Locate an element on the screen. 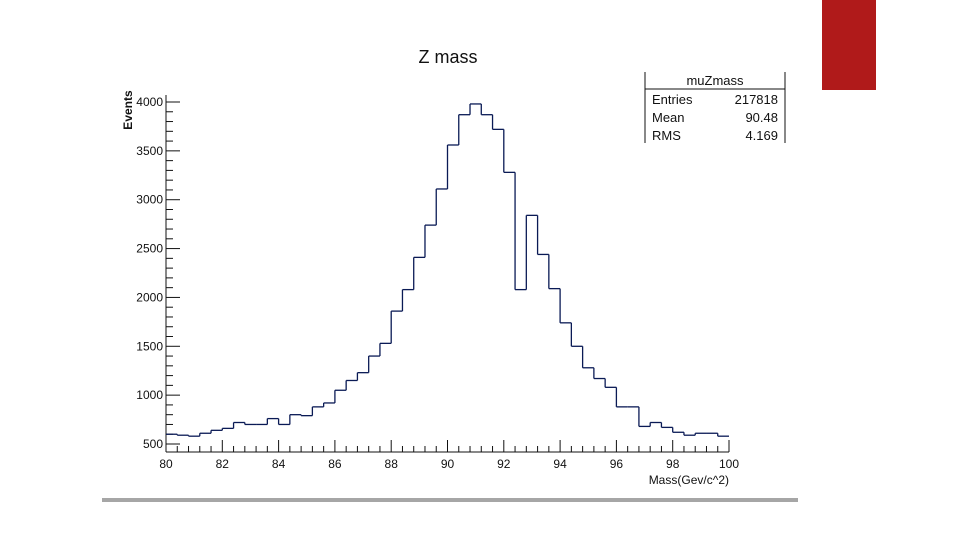 This screenshot has width=960, height=540. chart-title: Z mass is located at coordinates (447, 57).